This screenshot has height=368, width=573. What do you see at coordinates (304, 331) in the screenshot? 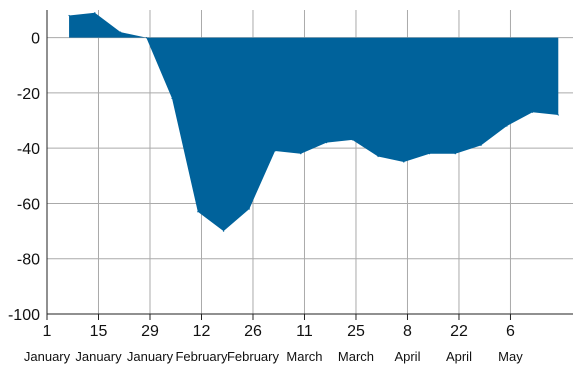
I see `x-tick-day: 11` at bounding box center [304, 331].